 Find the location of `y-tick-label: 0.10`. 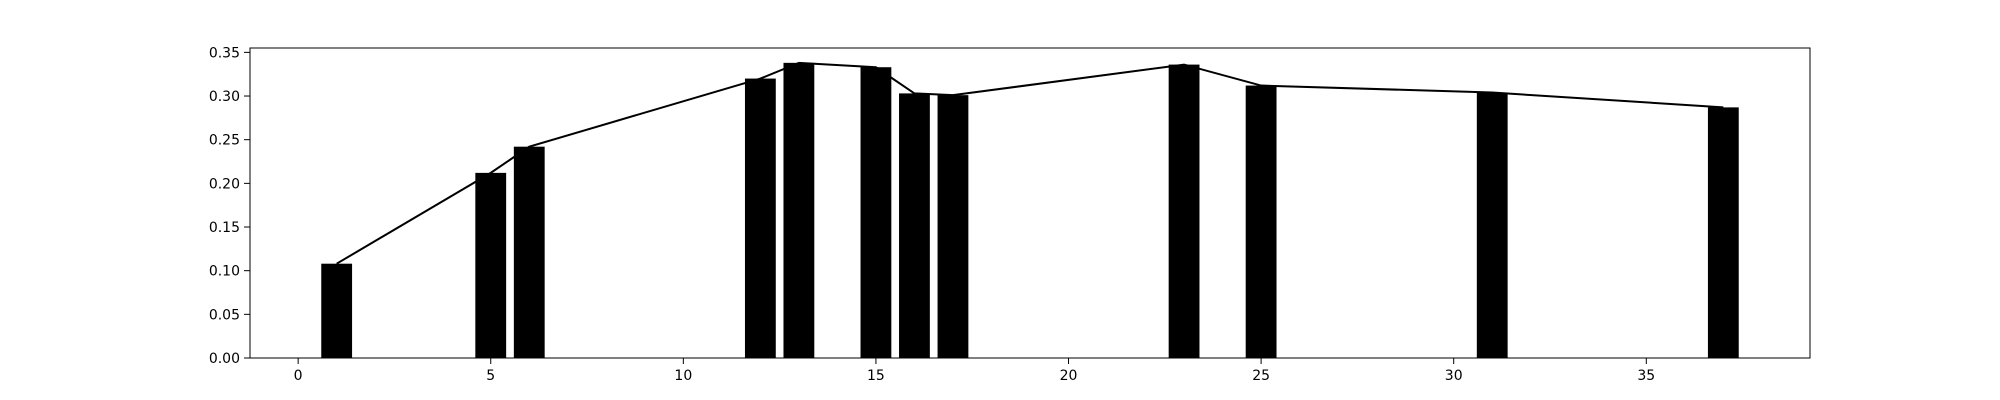

y-tick-label: 0.10 is located at coordinates (224, 272).